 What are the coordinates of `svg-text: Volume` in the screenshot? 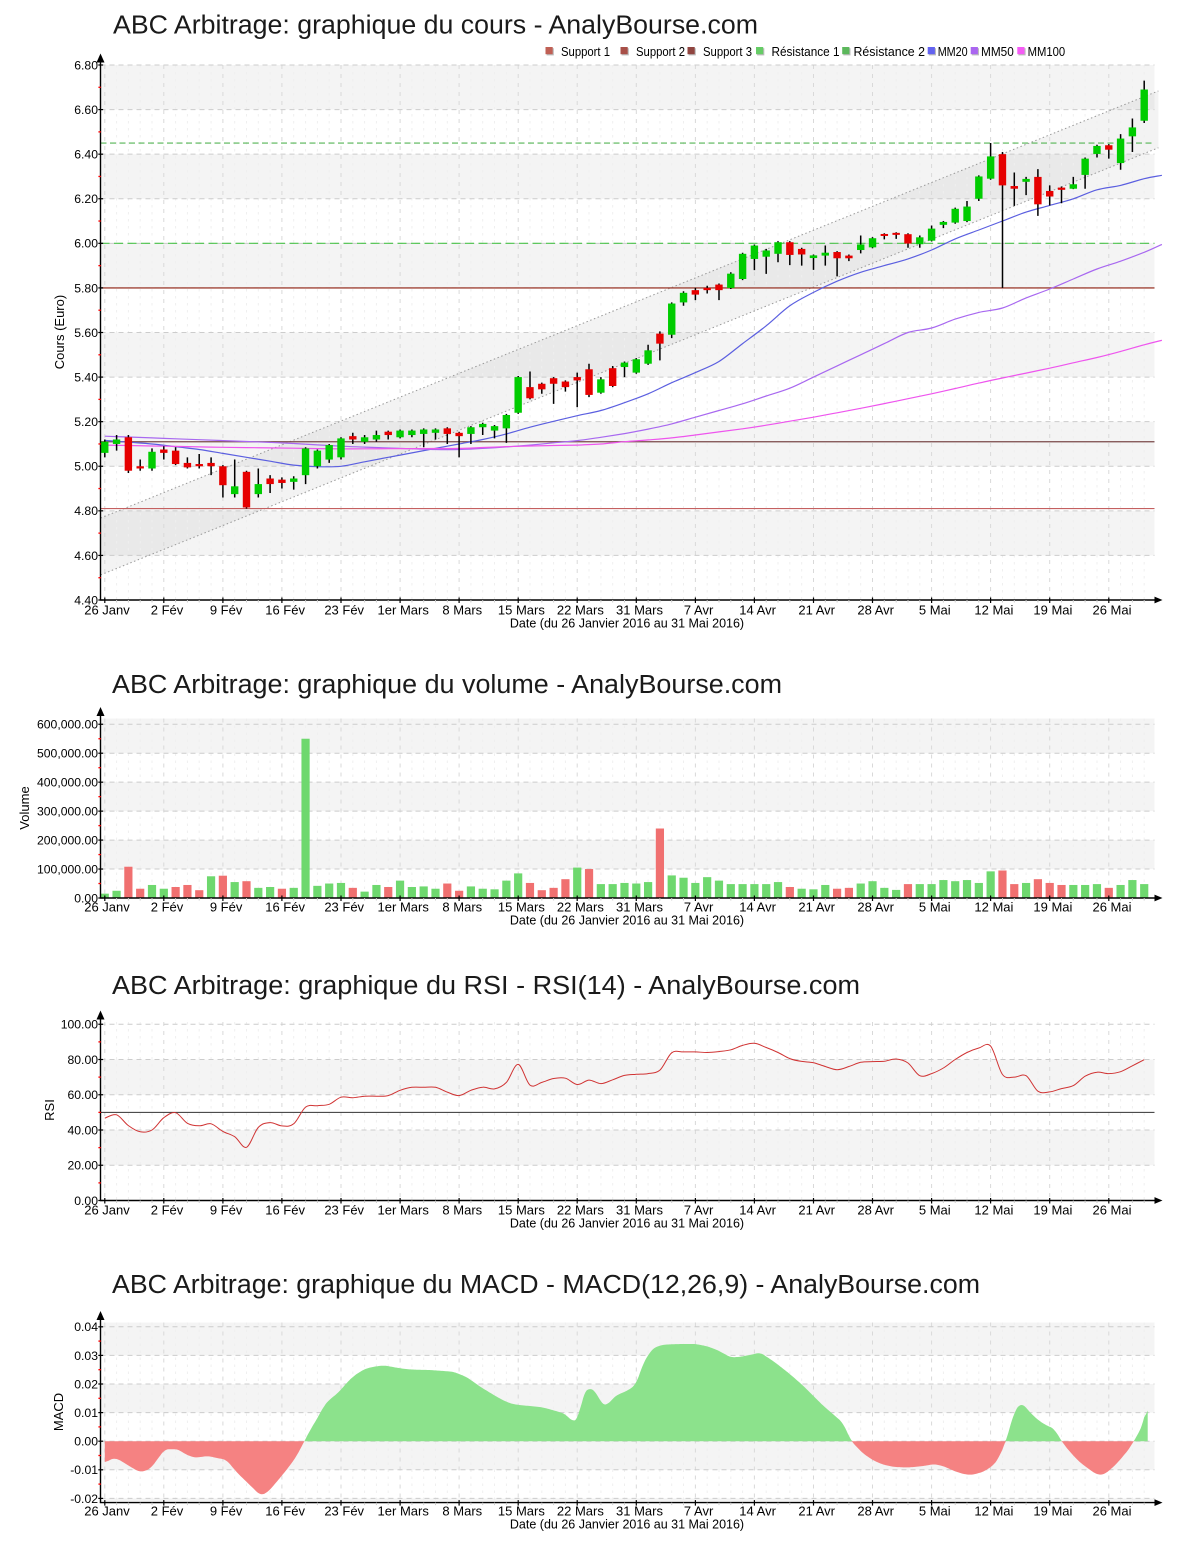 It's located at (24, 807).